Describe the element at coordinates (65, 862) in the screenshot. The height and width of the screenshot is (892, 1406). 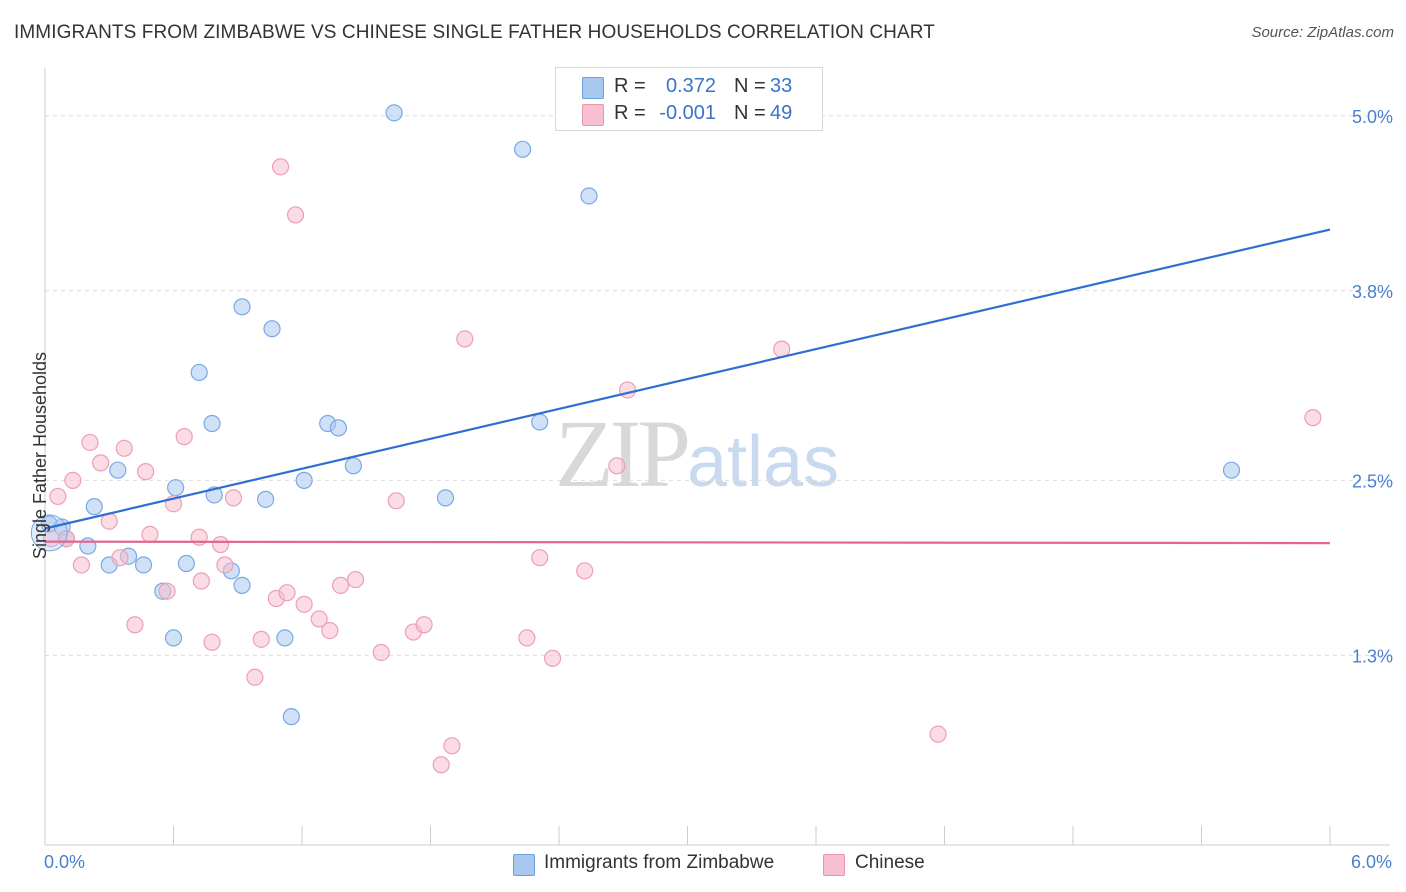
I see `x-axis-min-label: 0.0%` at that location.